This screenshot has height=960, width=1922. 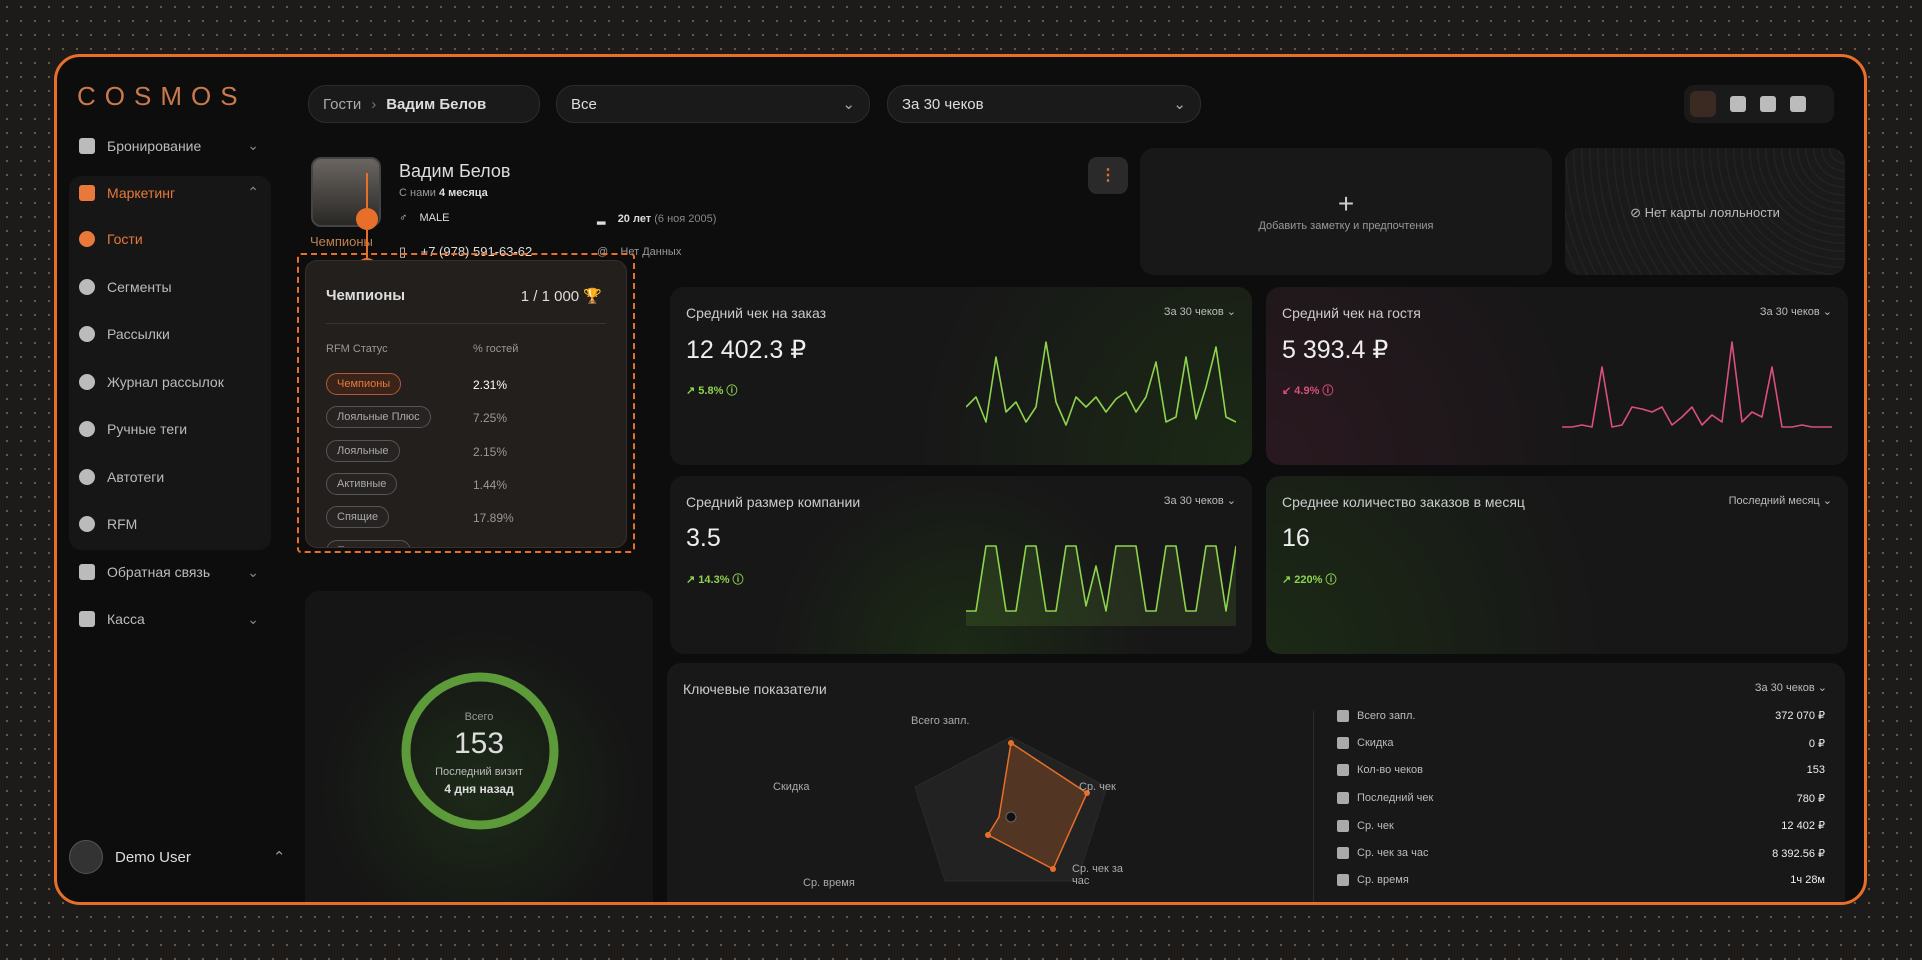 I want to click on menu-item: Бронирование ⌄, so click(x=169, y=145).